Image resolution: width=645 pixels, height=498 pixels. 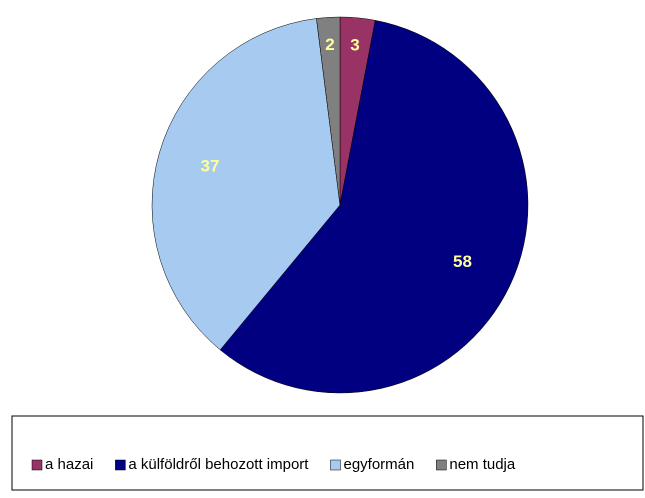 What do you see at coordinates (210, 166) in the screenshot?
I see `data-label: 37` at bounding box center [210, 166].